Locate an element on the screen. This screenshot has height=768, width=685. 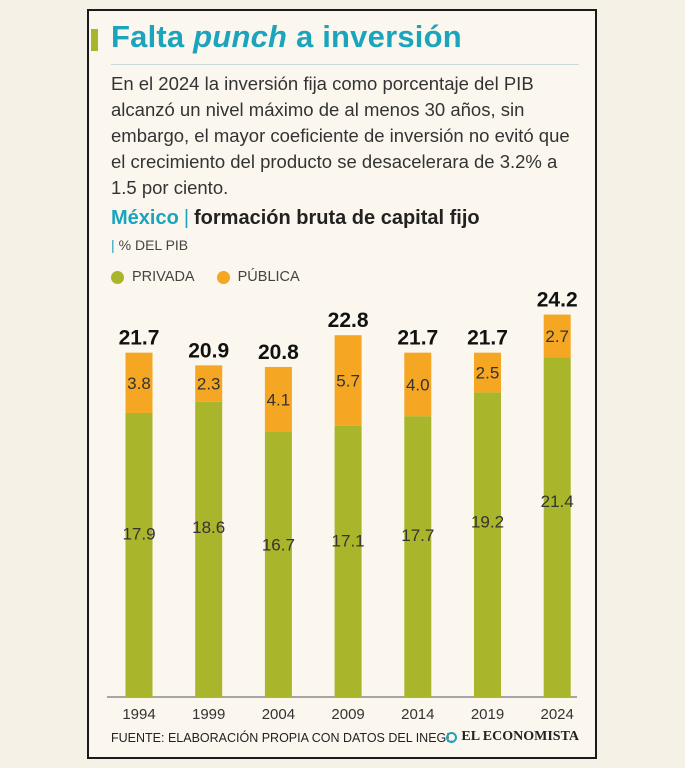
bar-public-2024 is located at coordinates (557, 336).